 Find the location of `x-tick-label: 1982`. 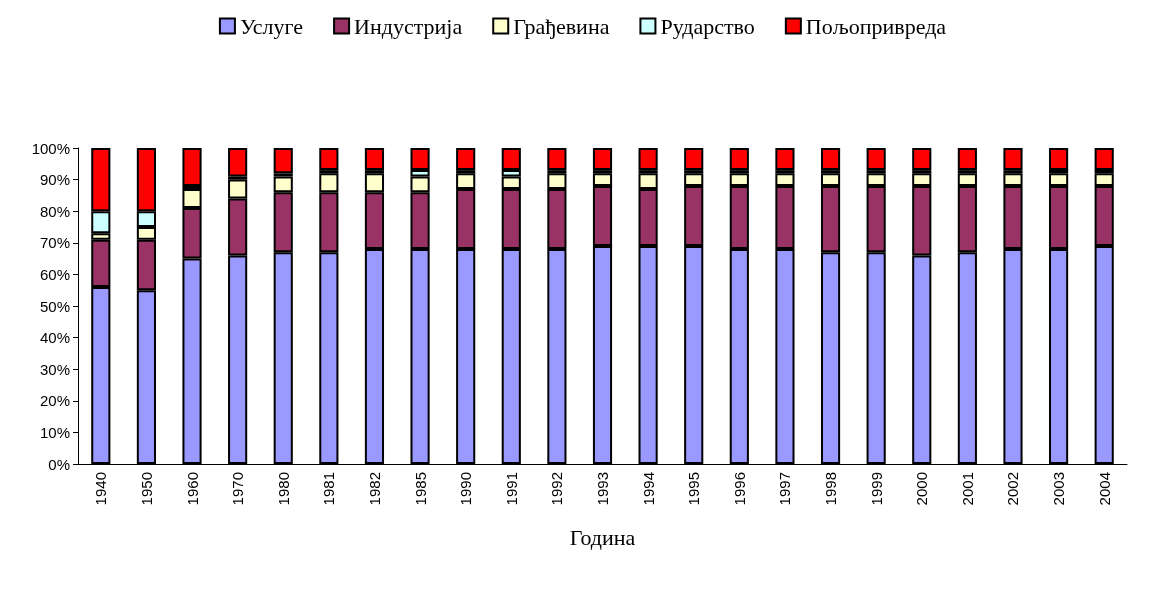

x-tick-label: 1982 is located at coordinates (374, 489).